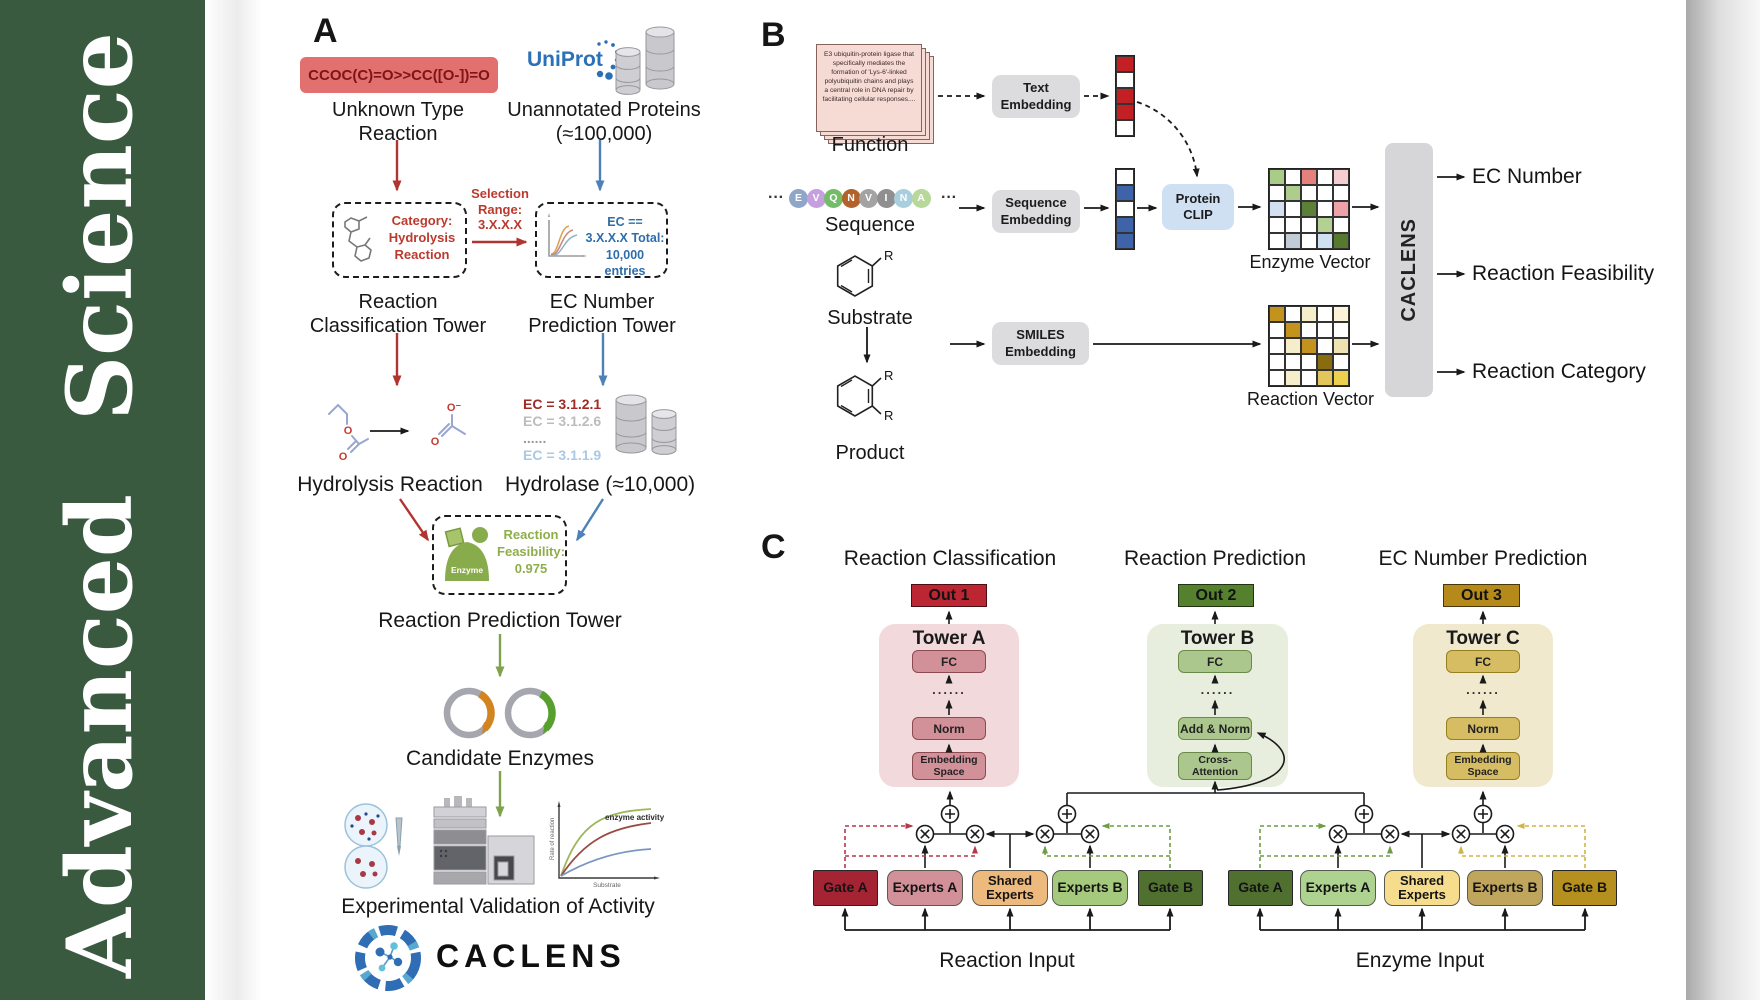 The image size is (1760, 1000). What do you see at coordinates (373, 846) in the screenshot?
I see `petri-dish-icon` at bounding box center [373, 846].